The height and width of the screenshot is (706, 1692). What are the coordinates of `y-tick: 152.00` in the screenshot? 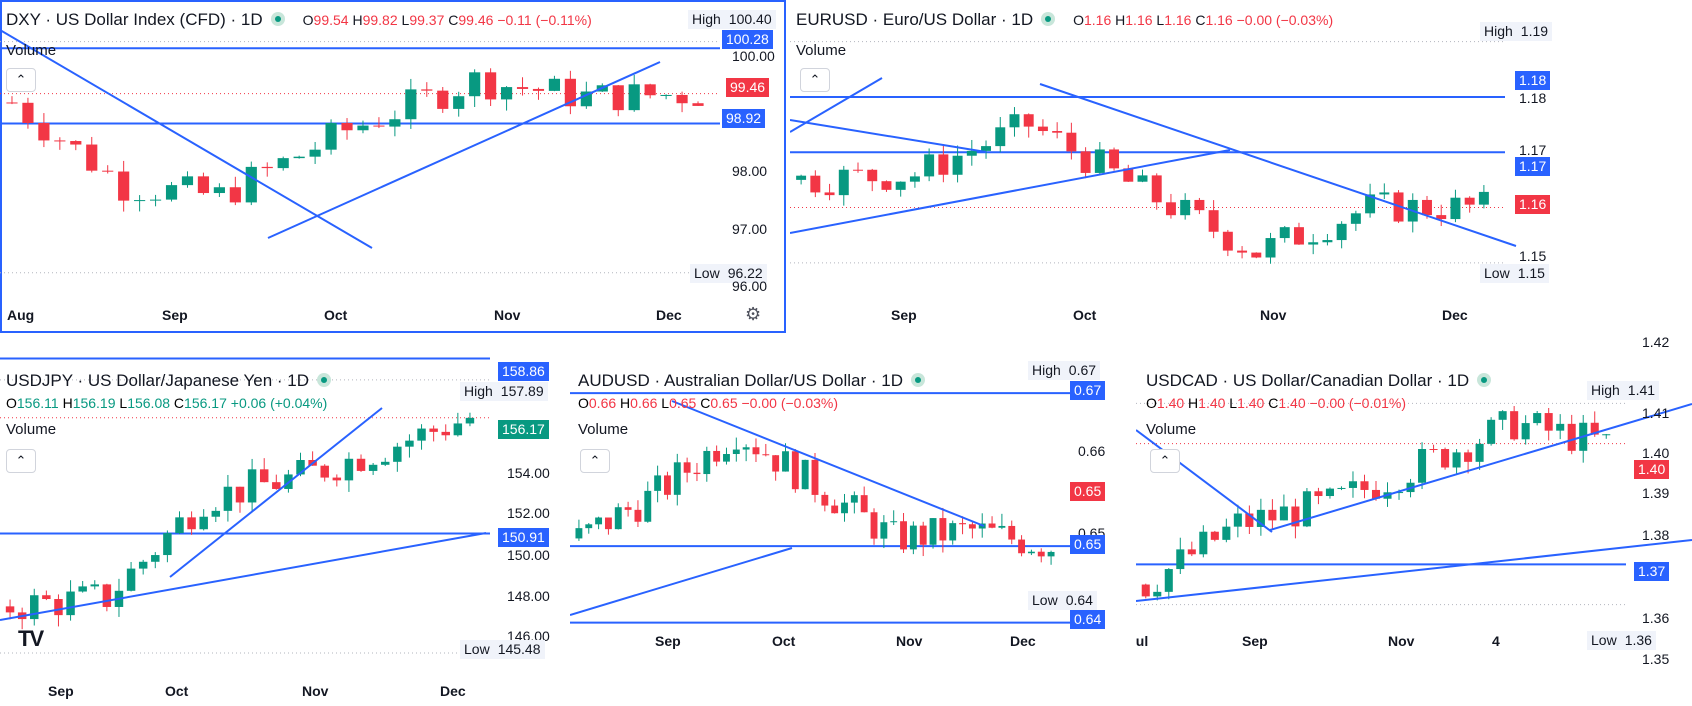 It's located at (528, 513).